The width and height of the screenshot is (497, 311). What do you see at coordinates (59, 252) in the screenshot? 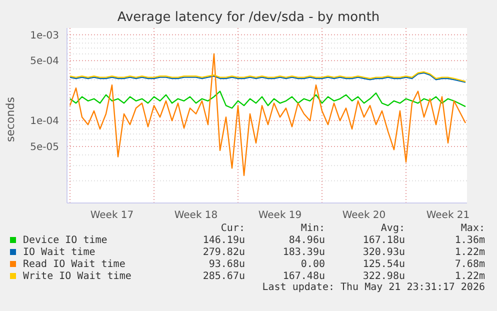
I see `legend-label: IO Wait time` at bounding box center [59, 252].